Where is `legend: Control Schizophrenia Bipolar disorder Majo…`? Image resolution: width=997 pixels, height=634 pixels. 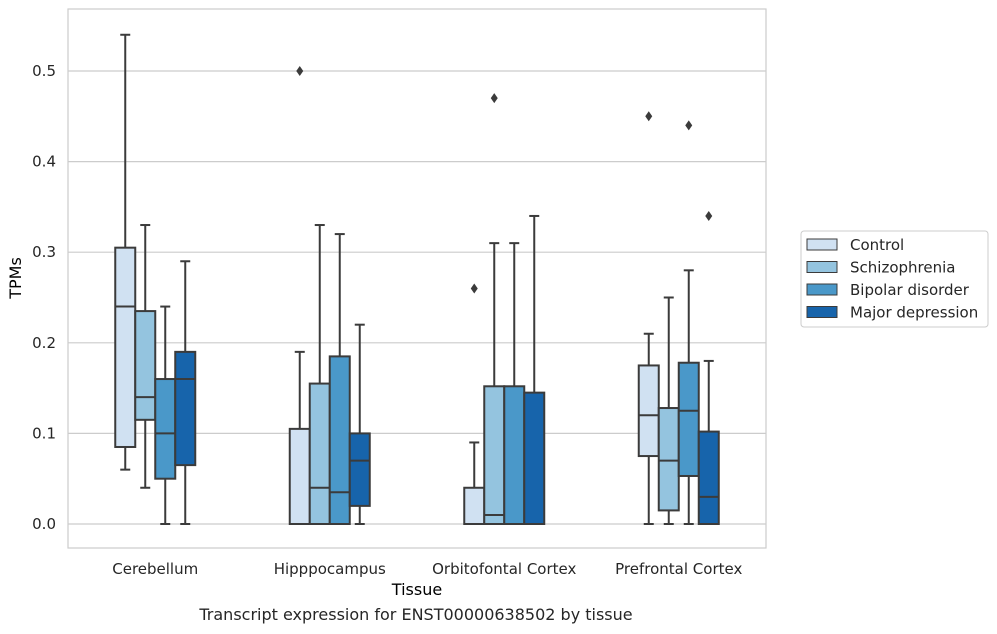 legend: Control Schizophrenia Bipolar disorder Majo… is located at coordinates (894, 279).